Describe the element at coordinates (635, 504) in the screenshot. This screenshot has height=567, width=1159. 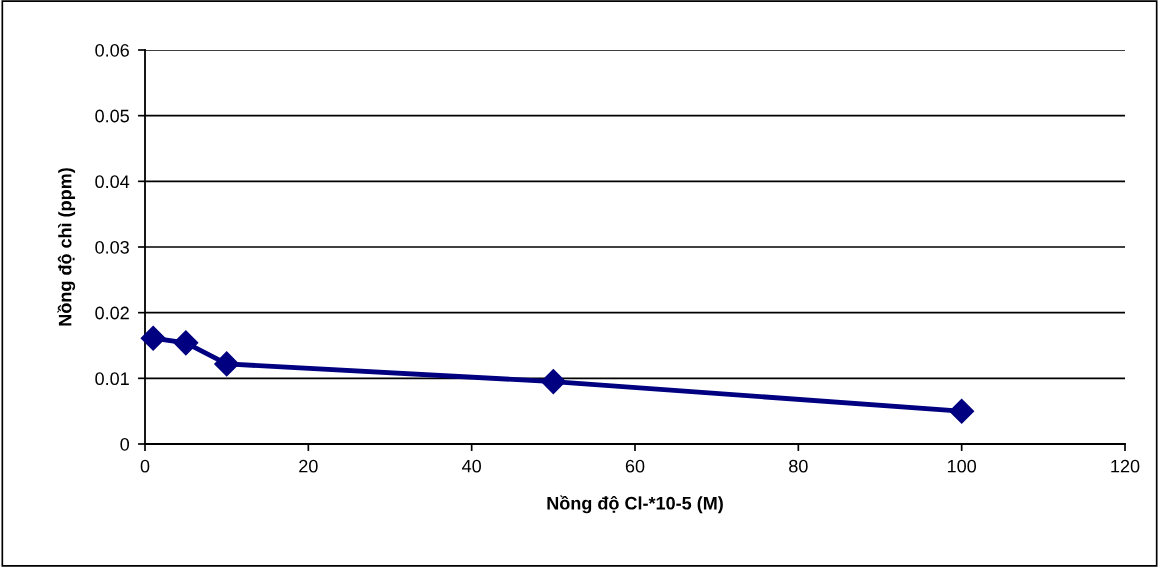
I see `x-axis-title: Nồng độ Cl-*10-5 (M)` at that location.